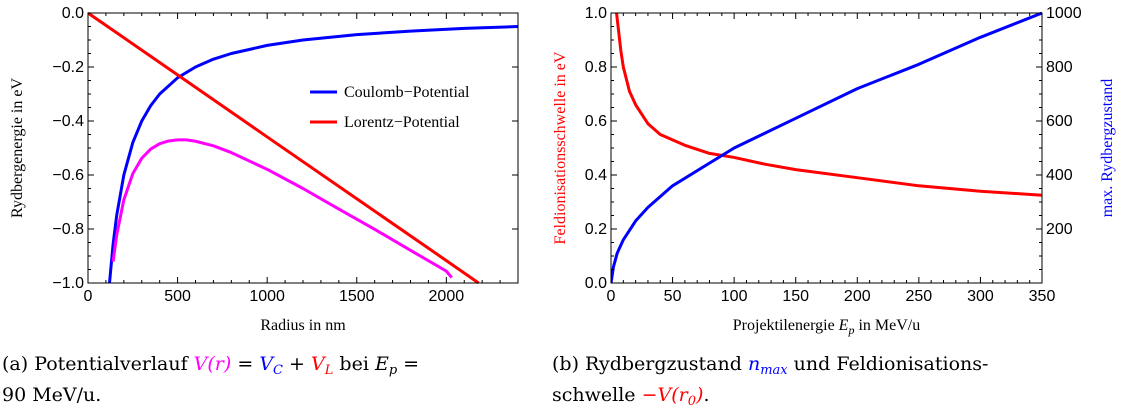 The width and height of the screenshot is (1130, 418). I want to click on caption-a-ep-sub: p, so click(393, 370).